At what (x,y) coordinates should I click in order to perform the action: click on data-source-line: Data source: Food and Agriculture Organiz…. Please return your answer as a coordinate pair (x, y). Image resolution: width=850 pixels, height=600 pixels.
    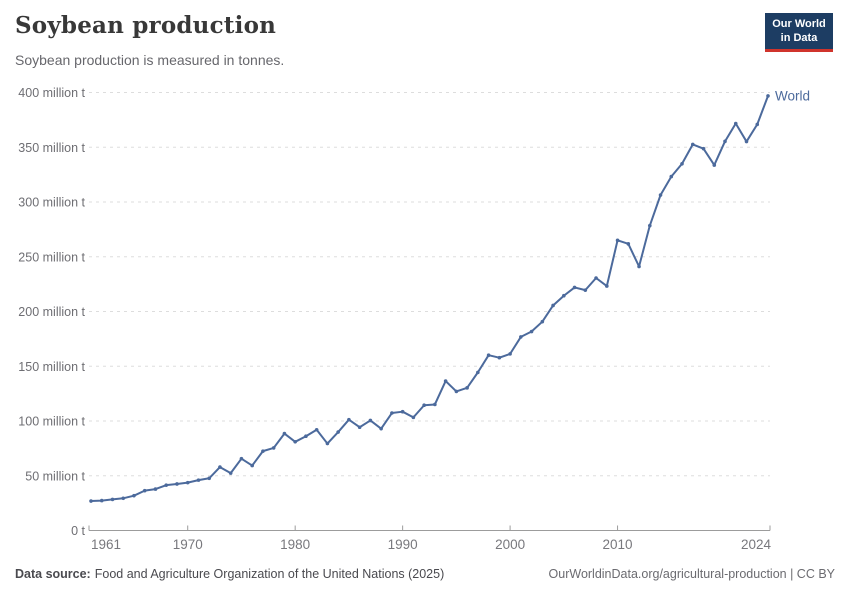
    Looking at the image, I should click on (229, 574).